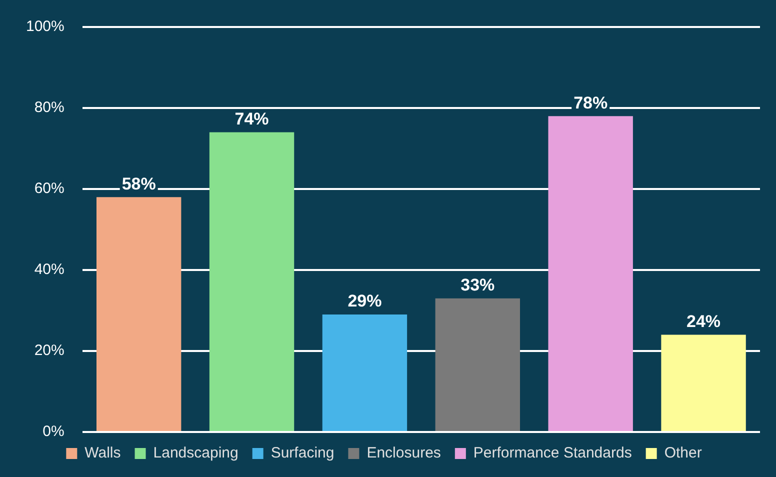 Image resolution: width=776 pixels, height=477 pixels. I want to click on y-tick-label: 20%, so click(49, 351).